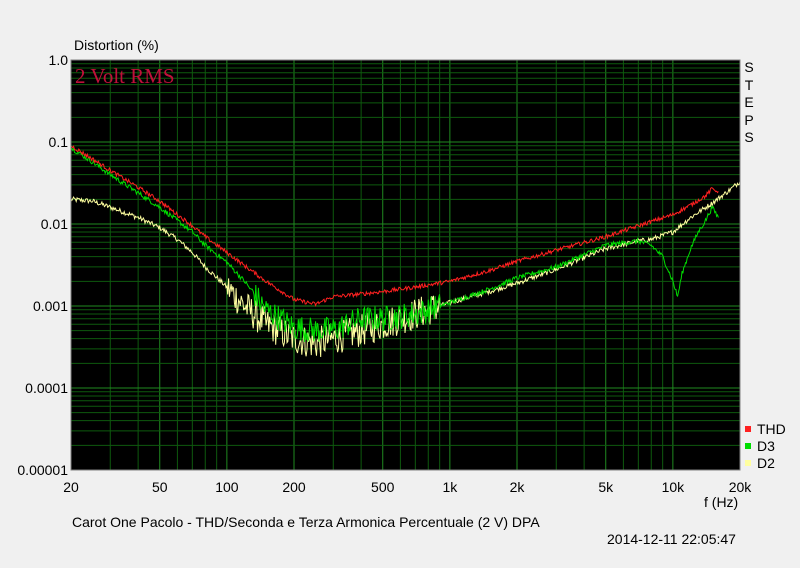 The height and width of the screenshot is (568, 800). I want to click on x-tick-label: 200, so click(294, 487).